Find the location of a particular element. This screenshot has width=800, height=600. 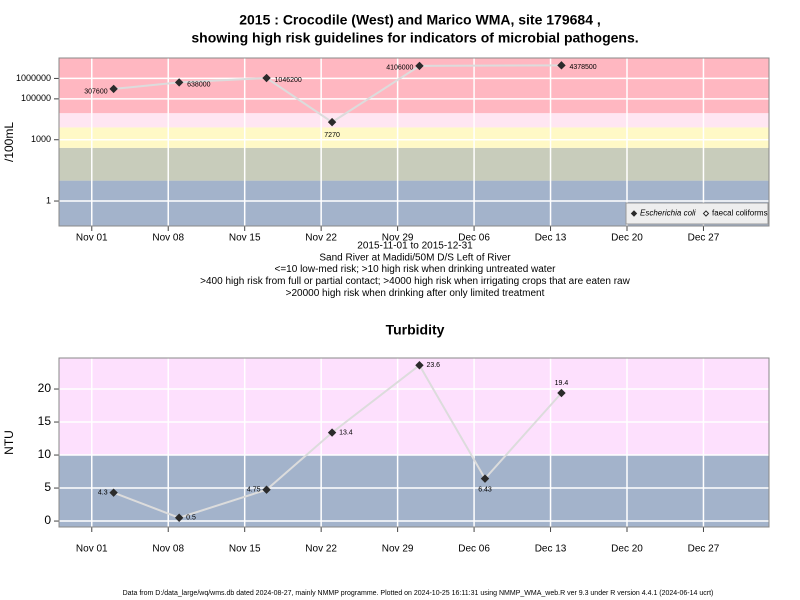

y-tick-label: 1000 is located at coordinates (41, 139).